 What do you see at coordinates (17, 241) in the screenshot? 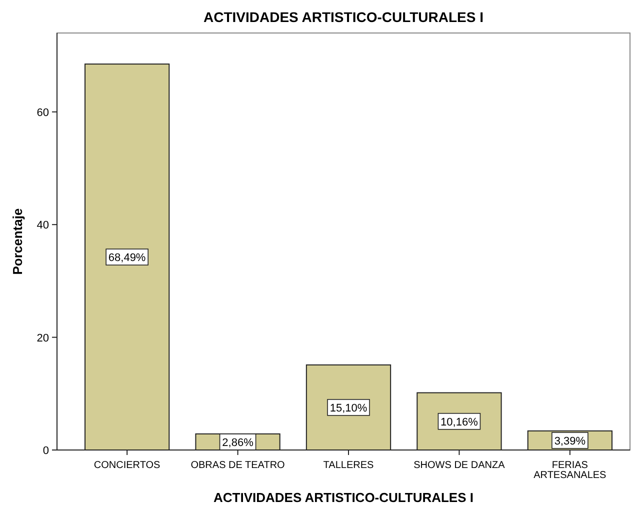
I see `y-axis-title: Porcentaje` at bounding box center [17, 241].